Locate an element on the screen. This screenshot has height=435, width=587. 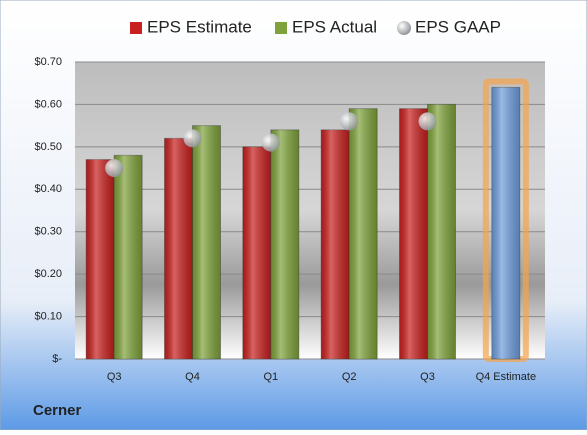
legend-label: EPS Actual is located at coordinates (334, 26).